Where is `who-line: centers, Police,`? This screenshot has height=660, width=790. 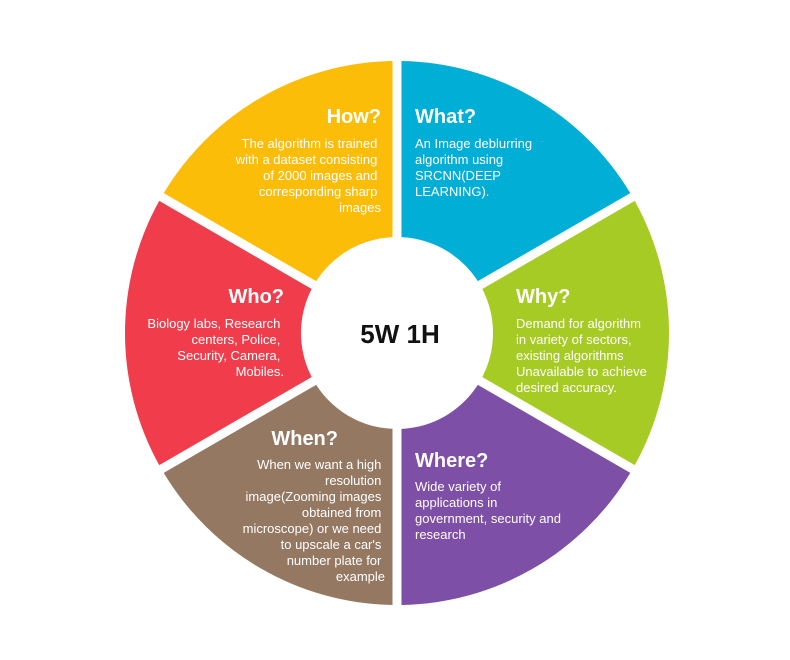 who-line: centers, Police, is located at coordinates (236, 339).